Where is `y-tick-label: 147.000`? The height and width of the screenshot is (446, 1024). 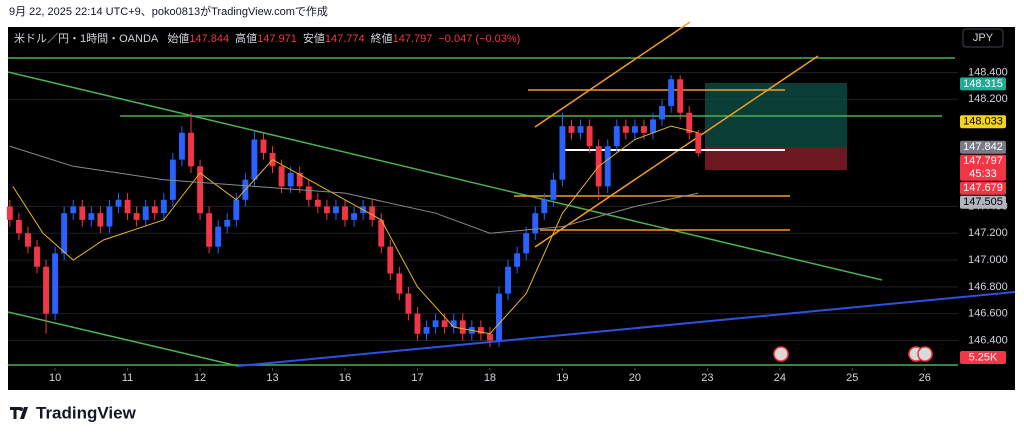 y-tick-label: 147.000 is located at coordinates (988, 260).